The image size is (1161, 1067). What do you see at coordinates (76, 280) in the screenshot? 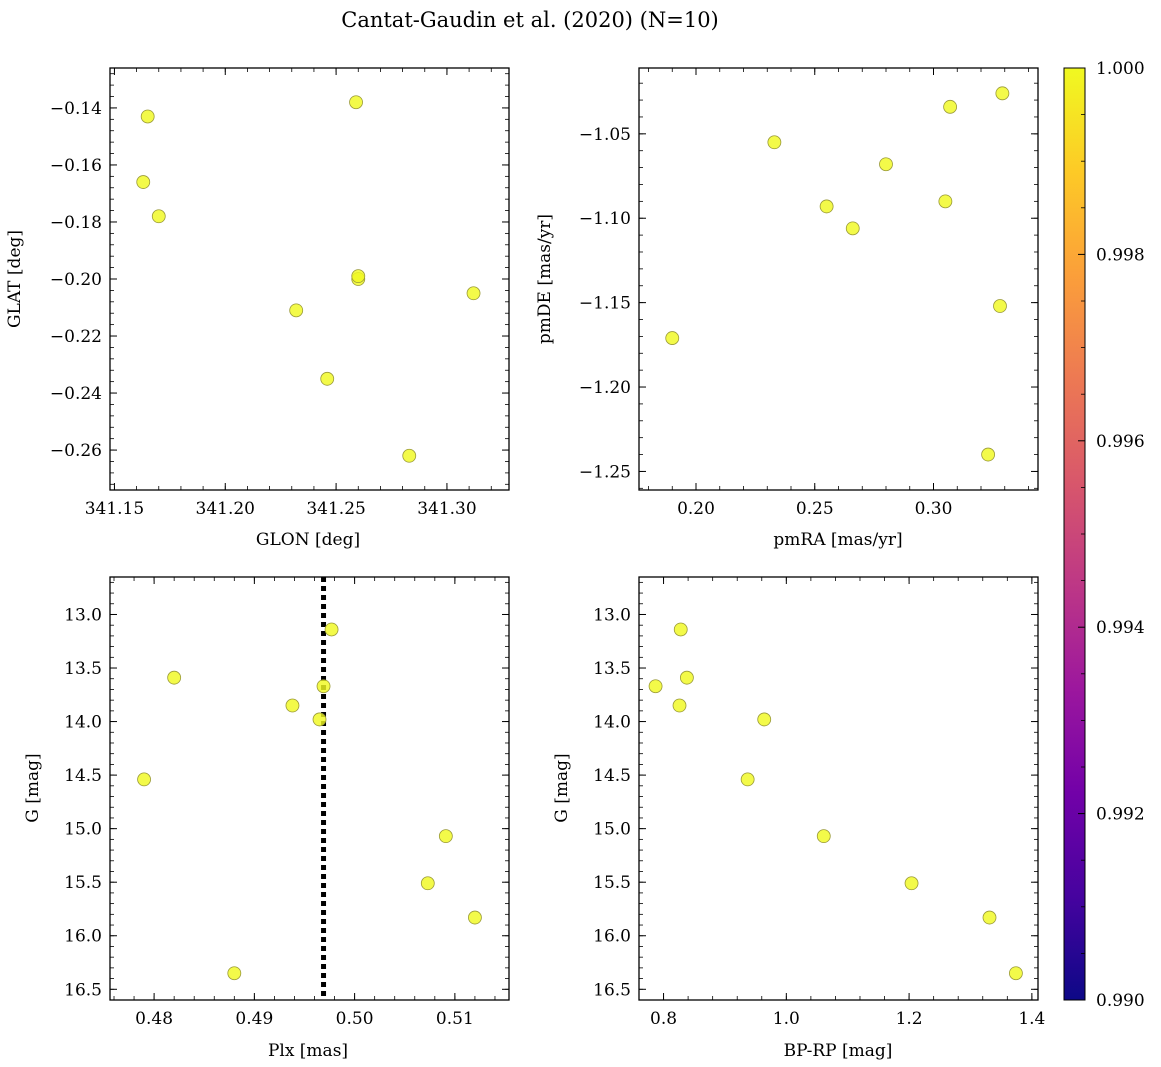
I see `y-tick-label: −0.20` at bounding box center [76, 280].